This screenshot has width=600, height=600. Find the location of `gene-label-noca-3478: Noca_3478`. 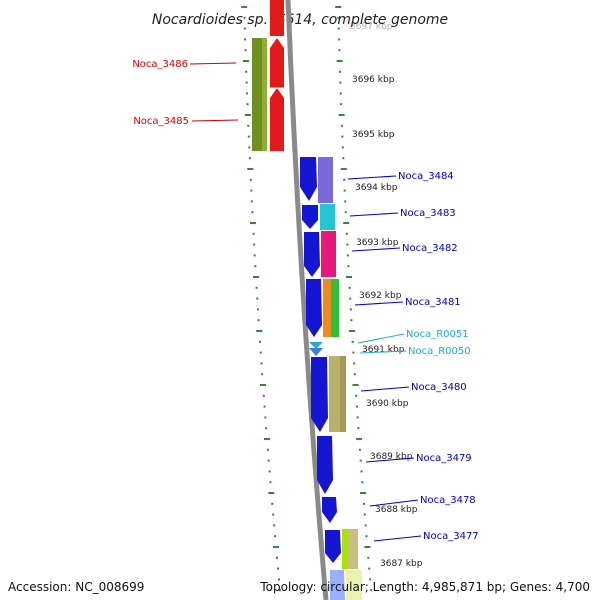

gene-label-noca-3478: Noca_3478 is located at coordinates (448, 500).